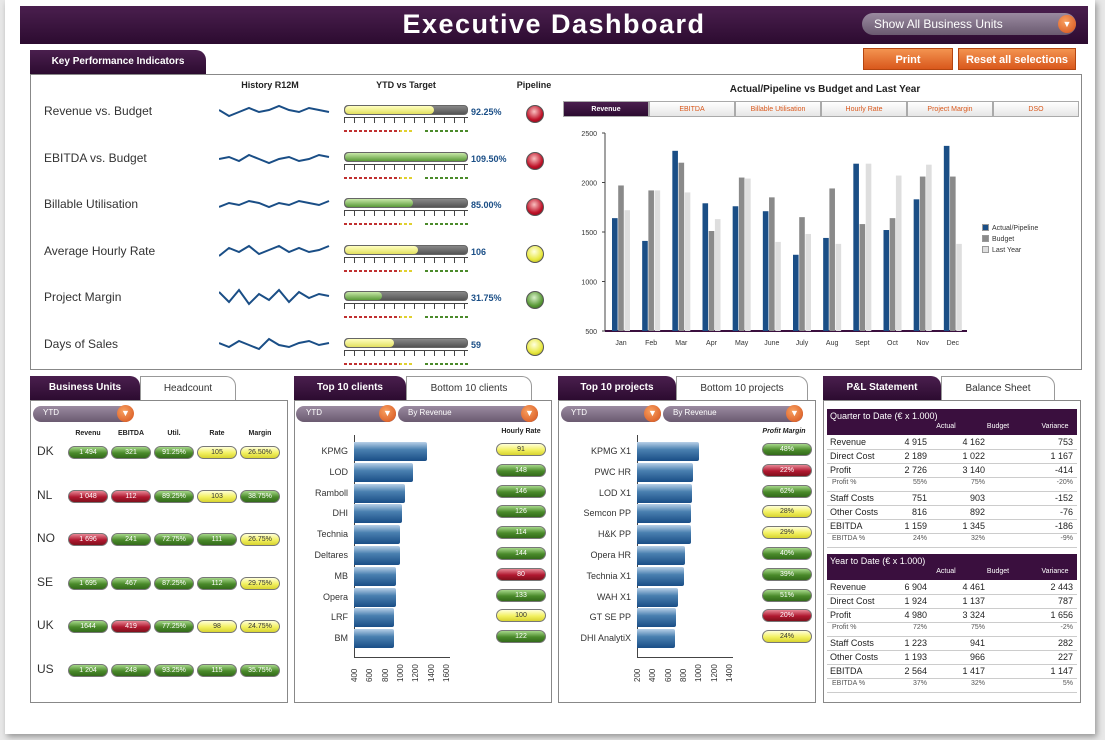  What do you see at coordinates (521, 470) in the screenshot?
I see `metric-pill: 148` at bounding box center [521, 470].